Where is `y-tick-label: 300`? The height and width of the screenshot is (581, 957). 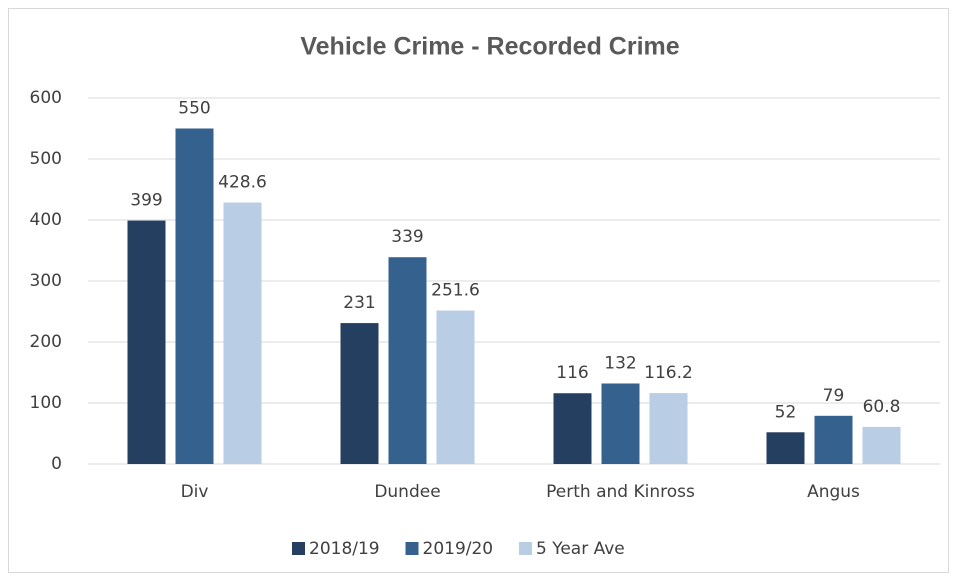
y-tick-label: 300 is located at coordinates (46, 281).